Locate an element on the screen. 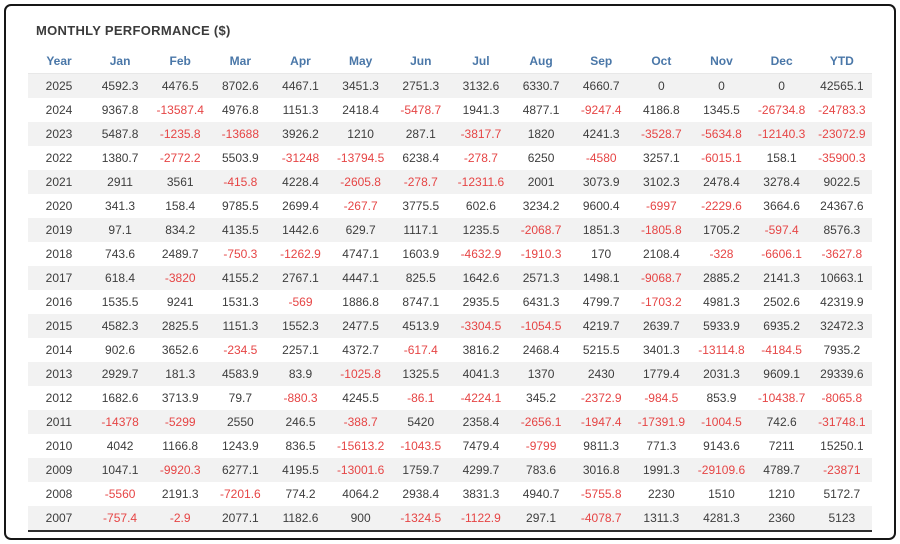 Image resolution: width=900 pixels, height=544 pixels. value-cell: 42565.1 is located at coordinates (841, 85).